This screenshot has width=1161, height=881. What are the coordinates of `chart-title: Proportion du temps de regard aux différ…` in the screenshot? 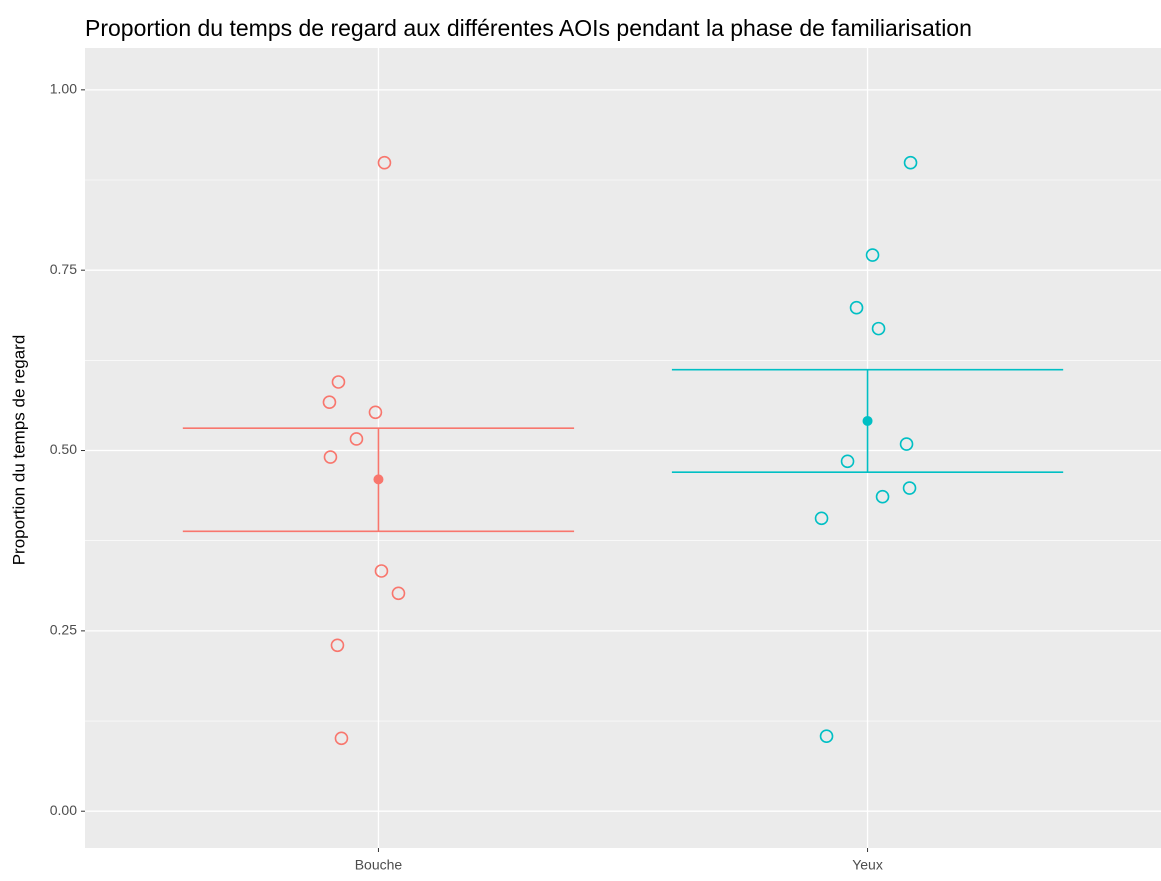 It's located at (528, 28).